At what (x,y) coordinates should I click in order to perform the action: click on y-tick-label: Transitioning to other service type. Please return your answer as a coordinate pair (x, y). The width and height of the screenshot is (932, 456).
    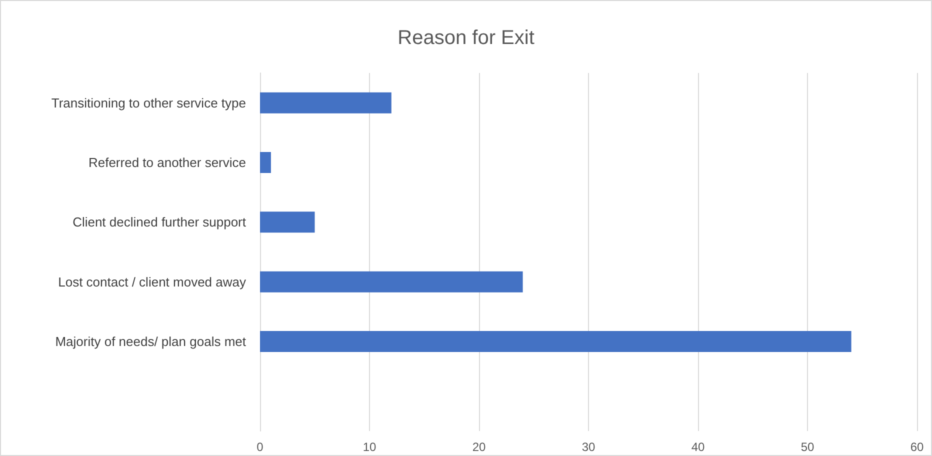
    Looking at the image, I should click on (148, 102).